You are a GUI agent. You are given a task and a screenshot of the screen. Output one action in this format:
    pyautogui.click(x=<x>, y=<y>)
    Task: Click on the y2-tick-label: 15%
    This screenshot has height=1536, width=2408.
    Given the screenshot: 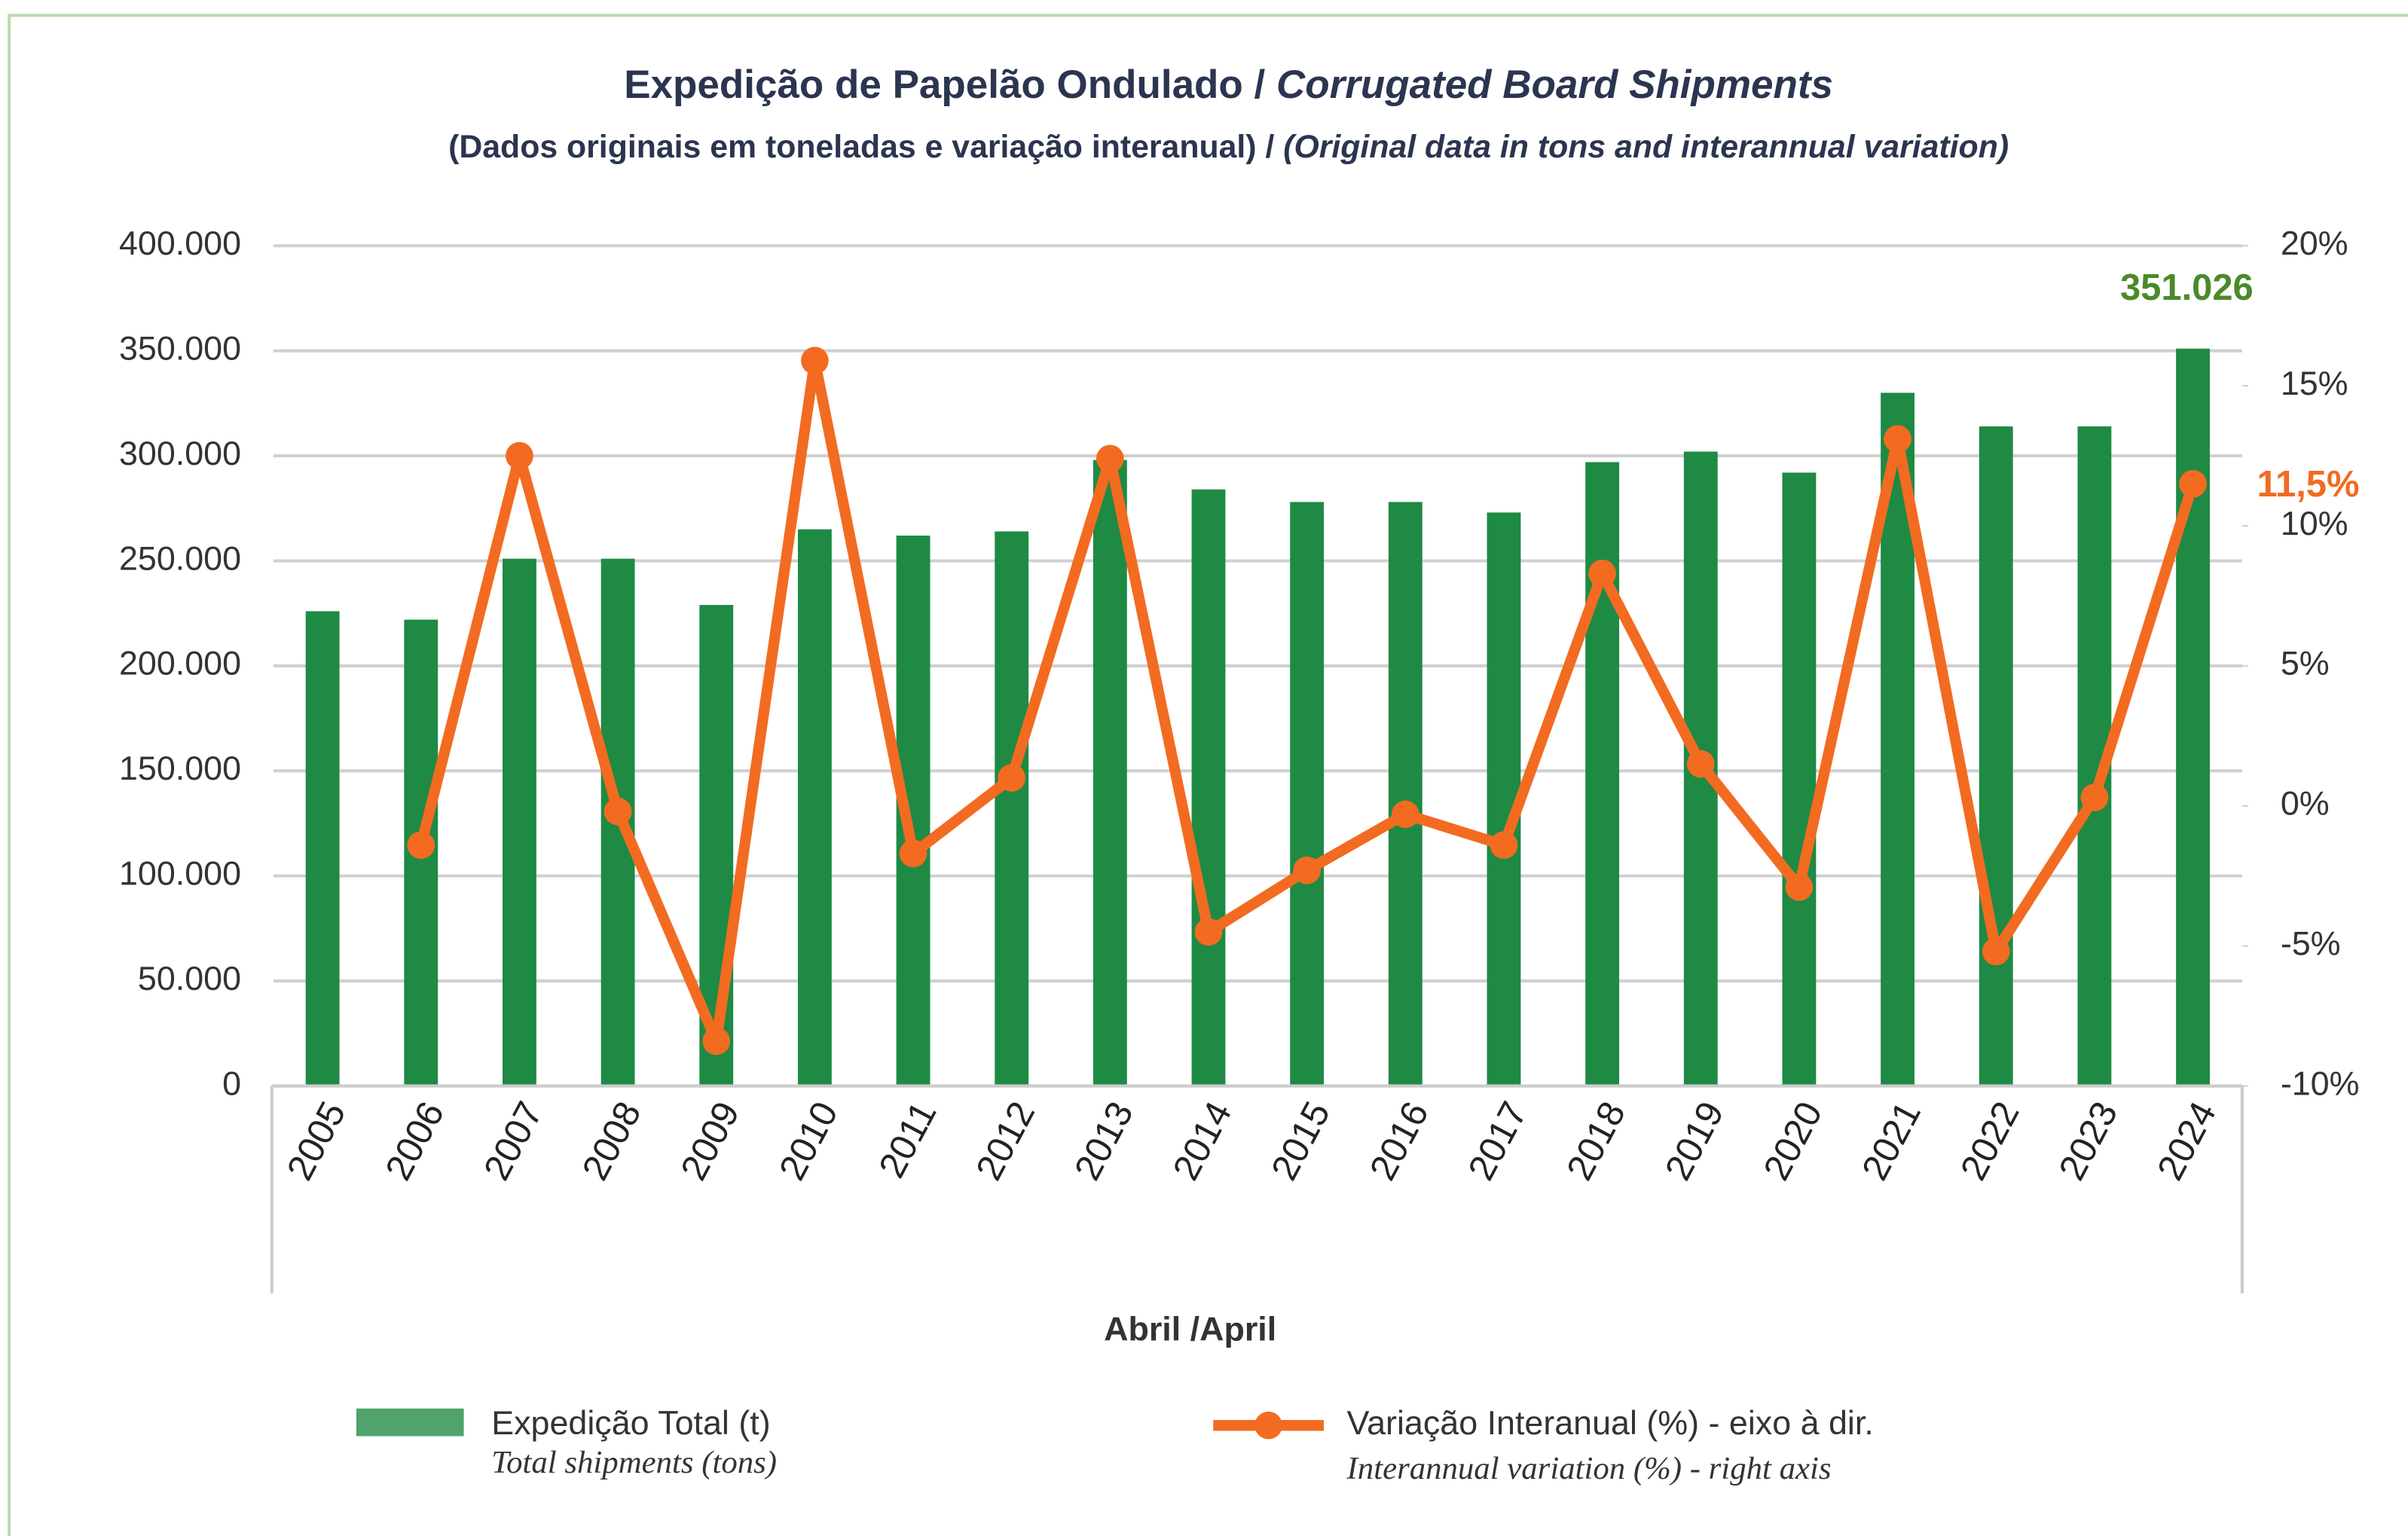 What is the action you would take?
    pyautogui.click(x=2314, y=383)
    